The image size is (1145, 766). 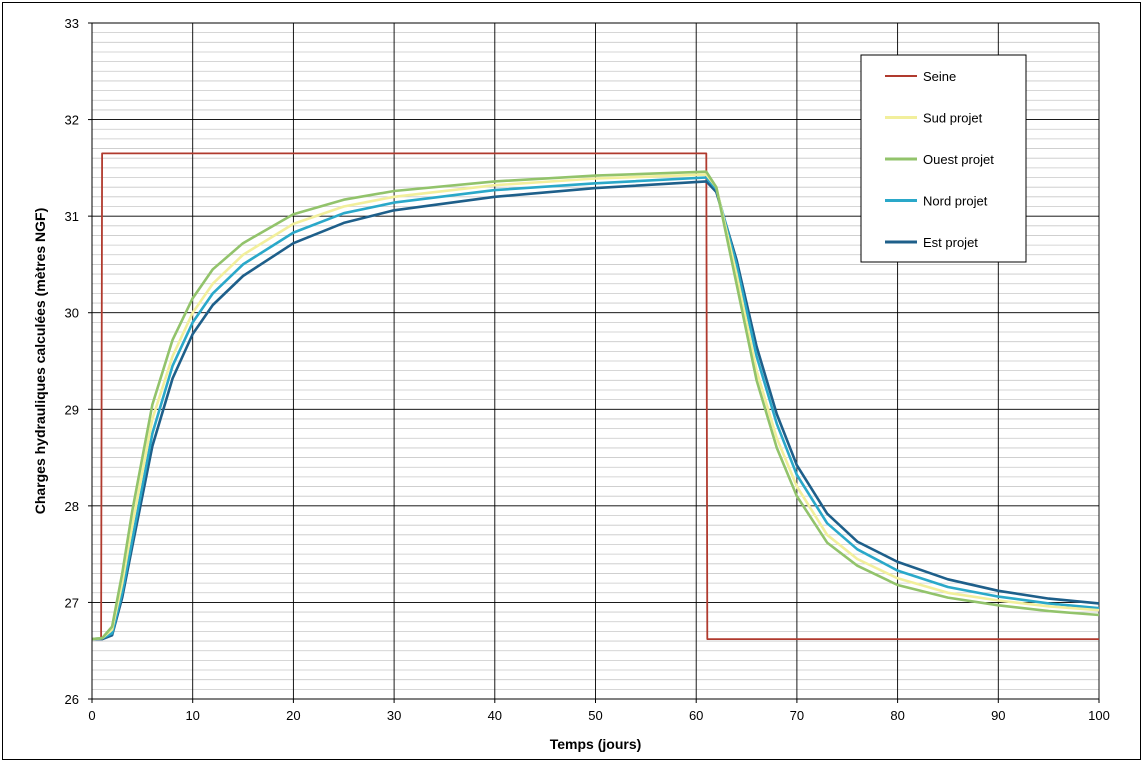 What do you see at coordinates (897, 715) in the screenshot?
I see `x-tick-label: 80` at bounding box center [897, 715].